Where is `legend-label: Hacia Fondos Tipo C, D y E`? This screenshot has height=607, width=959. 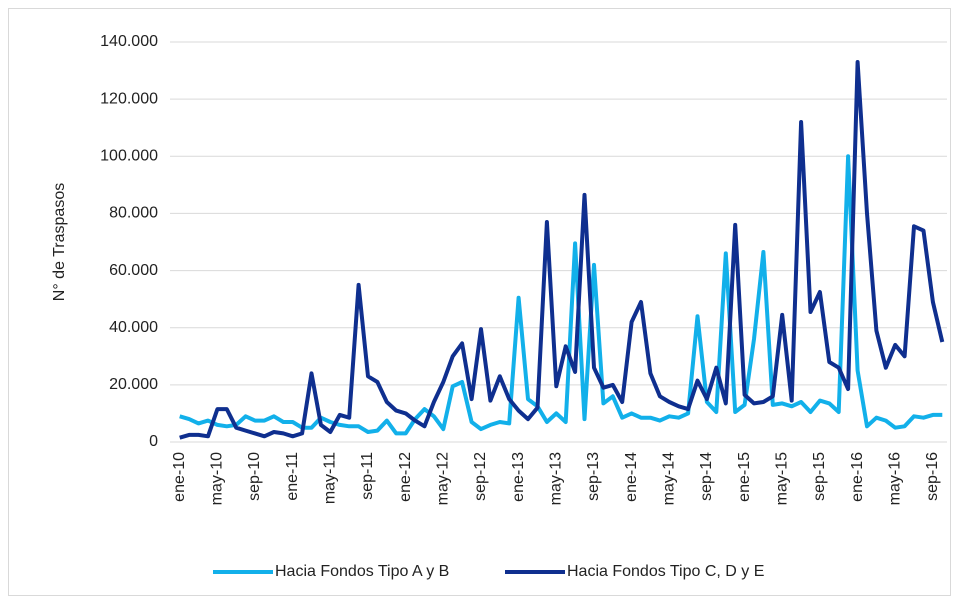
legend-label: Hacia Fondos Tipo C, D y E is located at coordinates (665, 571).